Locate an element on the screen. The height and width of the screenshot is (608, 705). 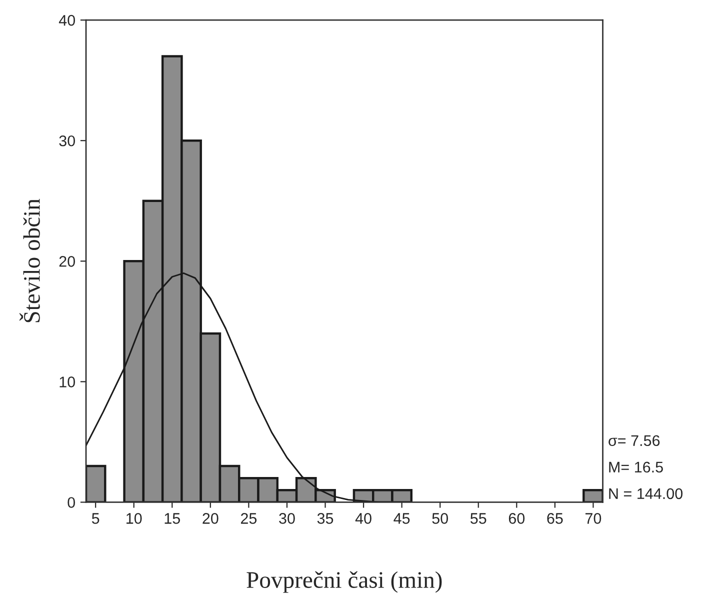
text: M= 16.5 is located at coordinates (636, 467).